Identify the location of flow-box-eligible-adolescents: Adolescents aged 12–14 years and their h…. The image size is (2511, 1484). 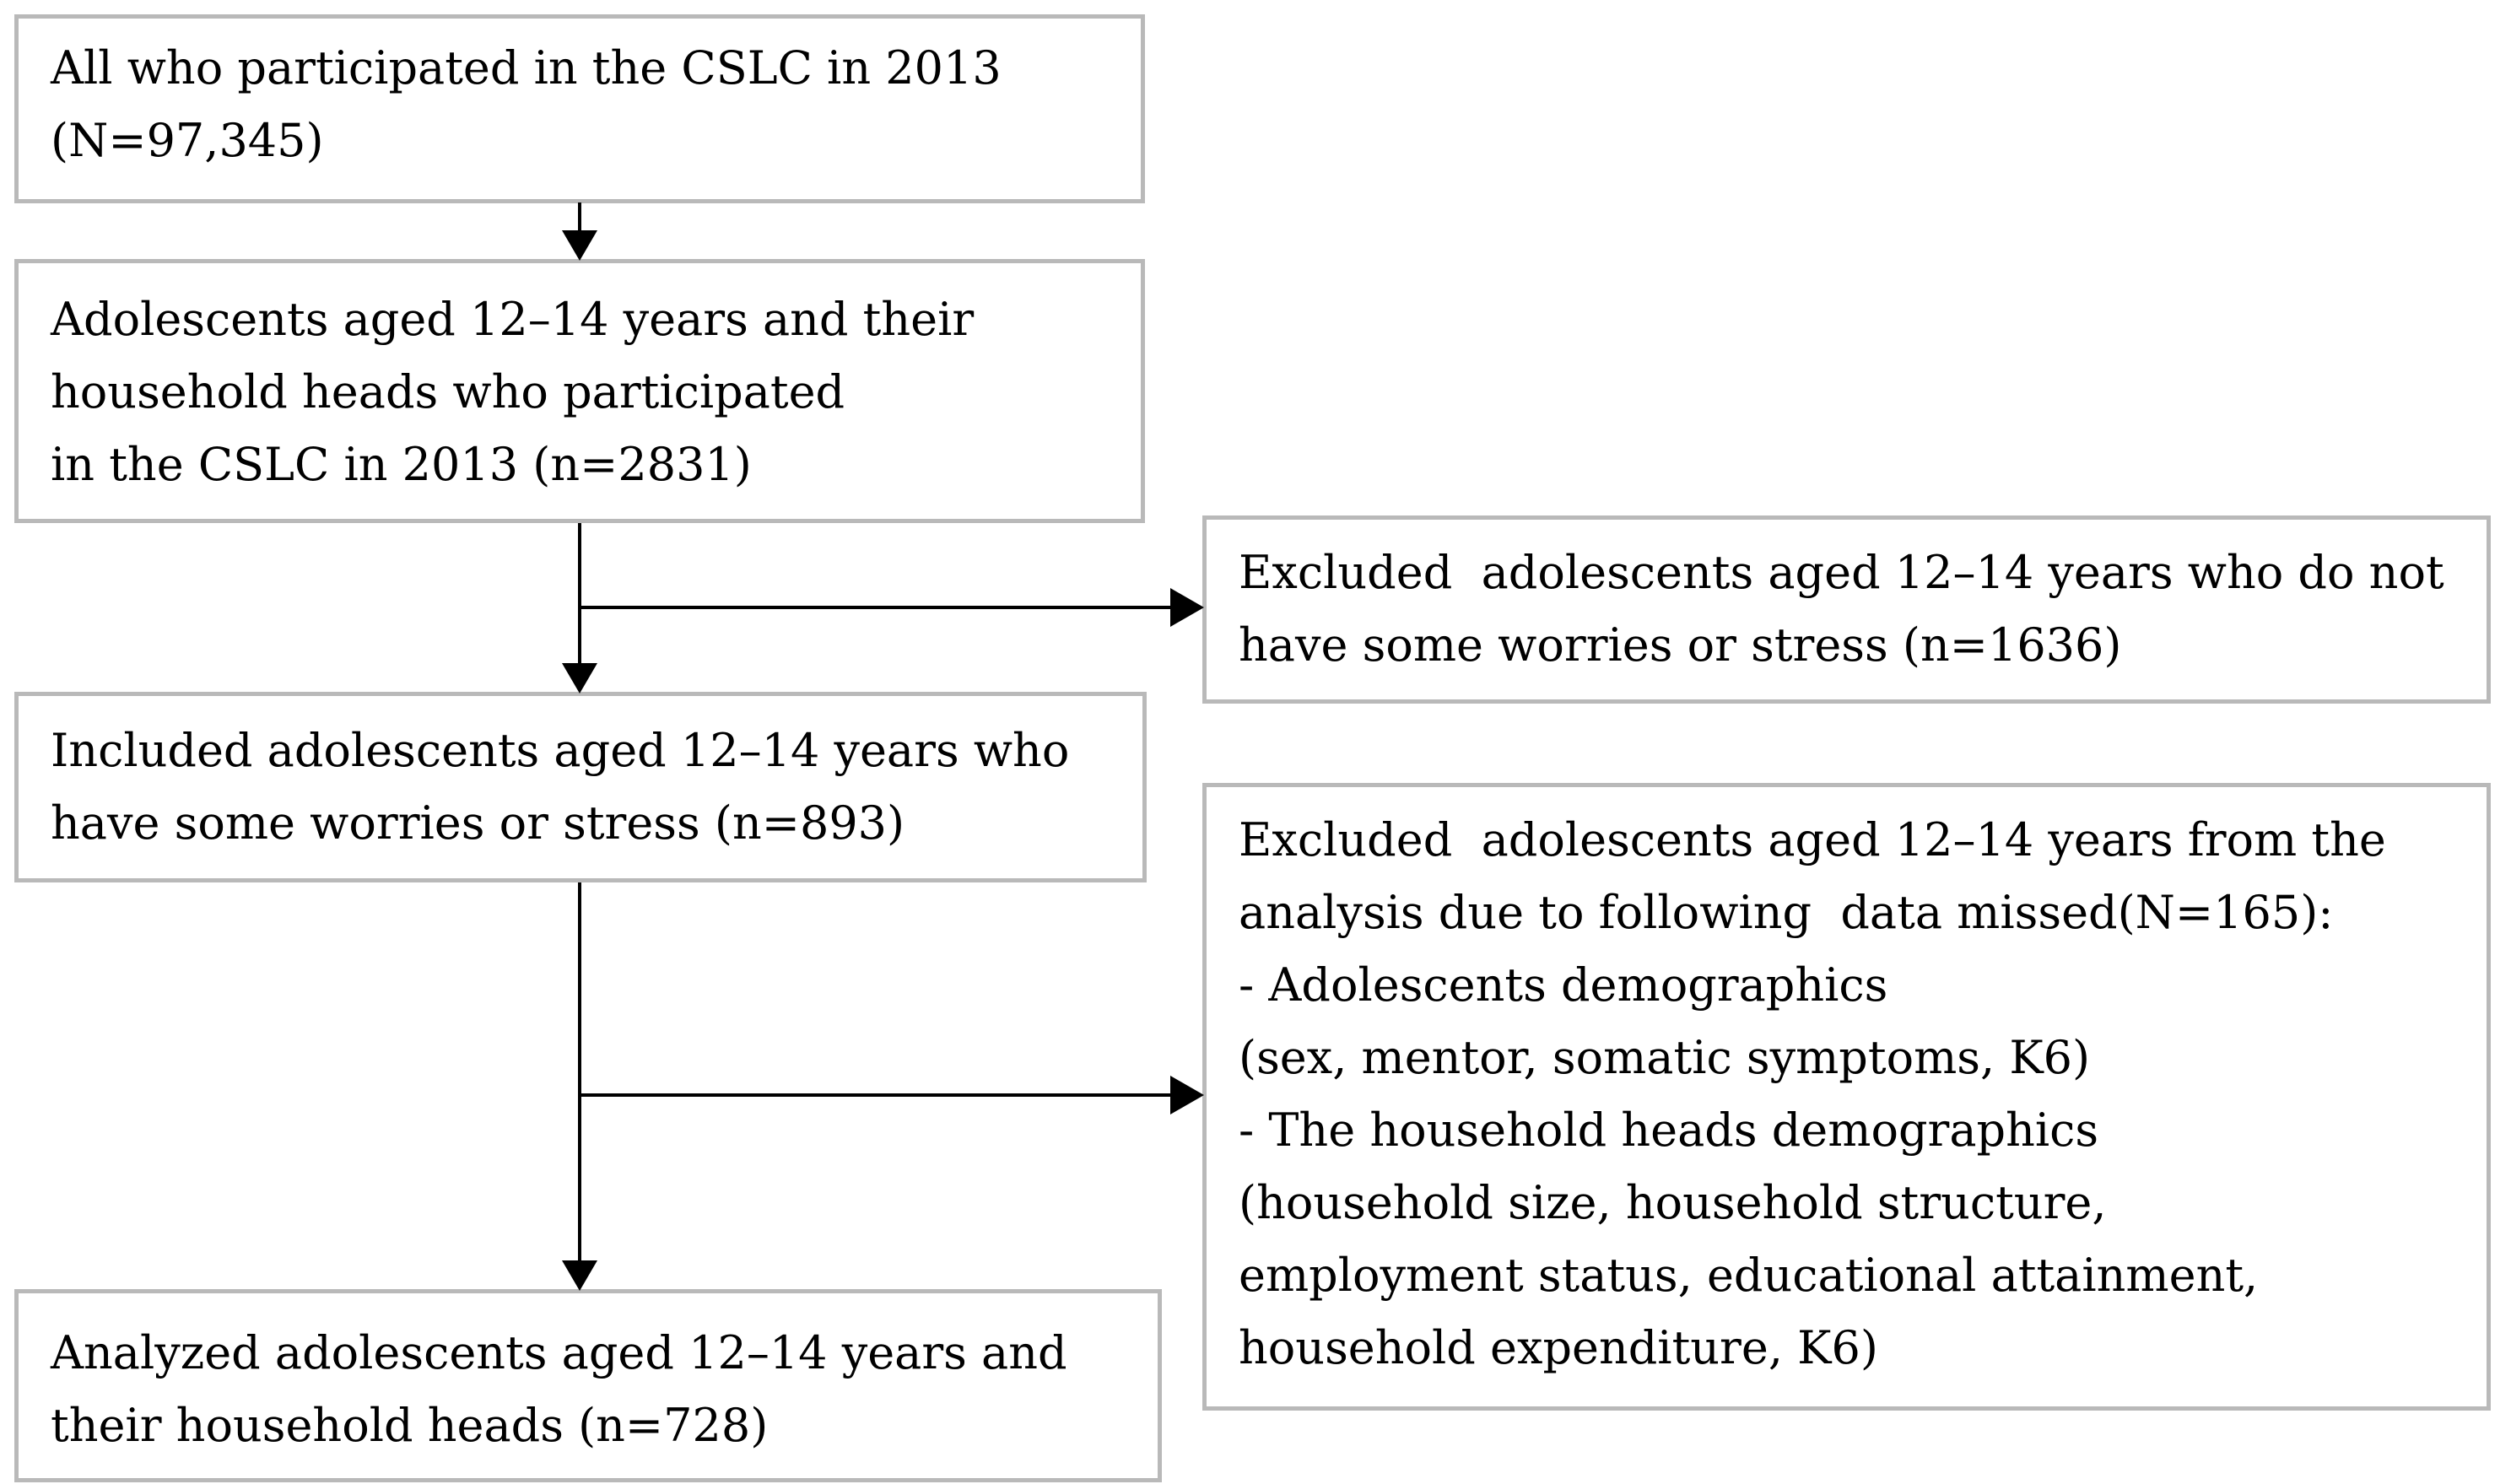
(579, 391).